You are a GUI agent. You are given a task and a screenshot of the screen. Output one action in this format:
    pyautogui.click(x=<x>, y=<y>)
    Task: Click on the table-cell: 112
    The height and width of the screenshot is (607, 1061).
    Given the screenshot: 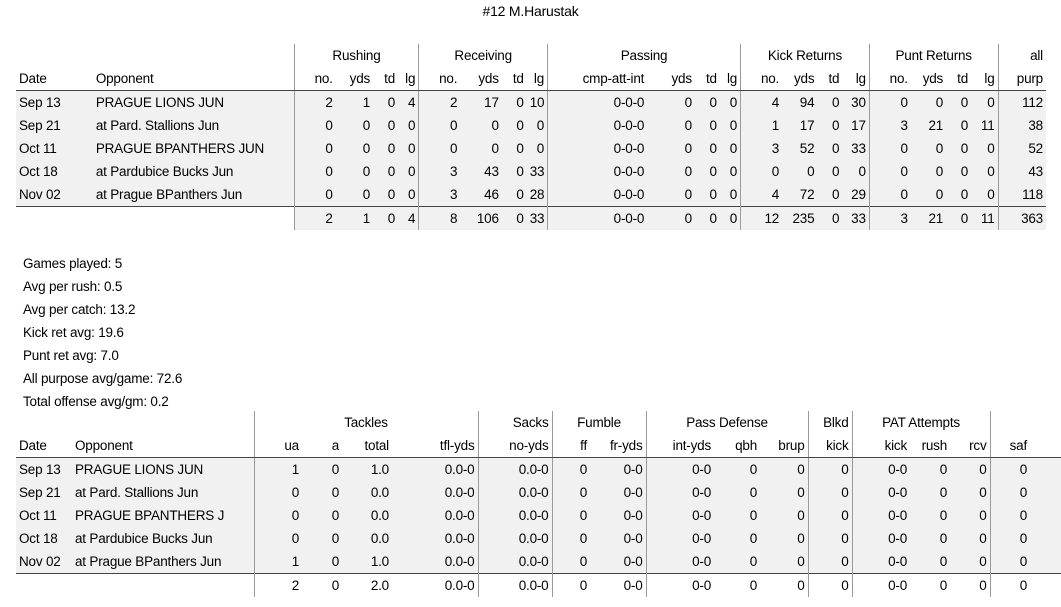 What is the action you would take?
    pyautogui.click(x=1021, y=102)
    